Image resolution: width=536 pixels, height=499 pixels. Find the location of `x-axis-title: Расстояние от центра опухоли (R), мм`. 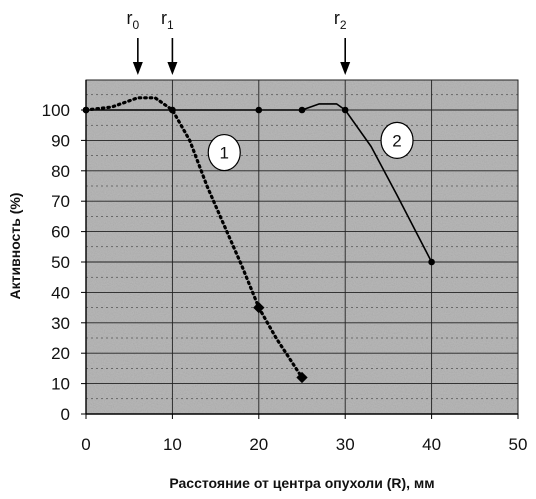

x-axis-title: Расстояние от центра опухоли (R), мм is located at coordinates (301, 483).